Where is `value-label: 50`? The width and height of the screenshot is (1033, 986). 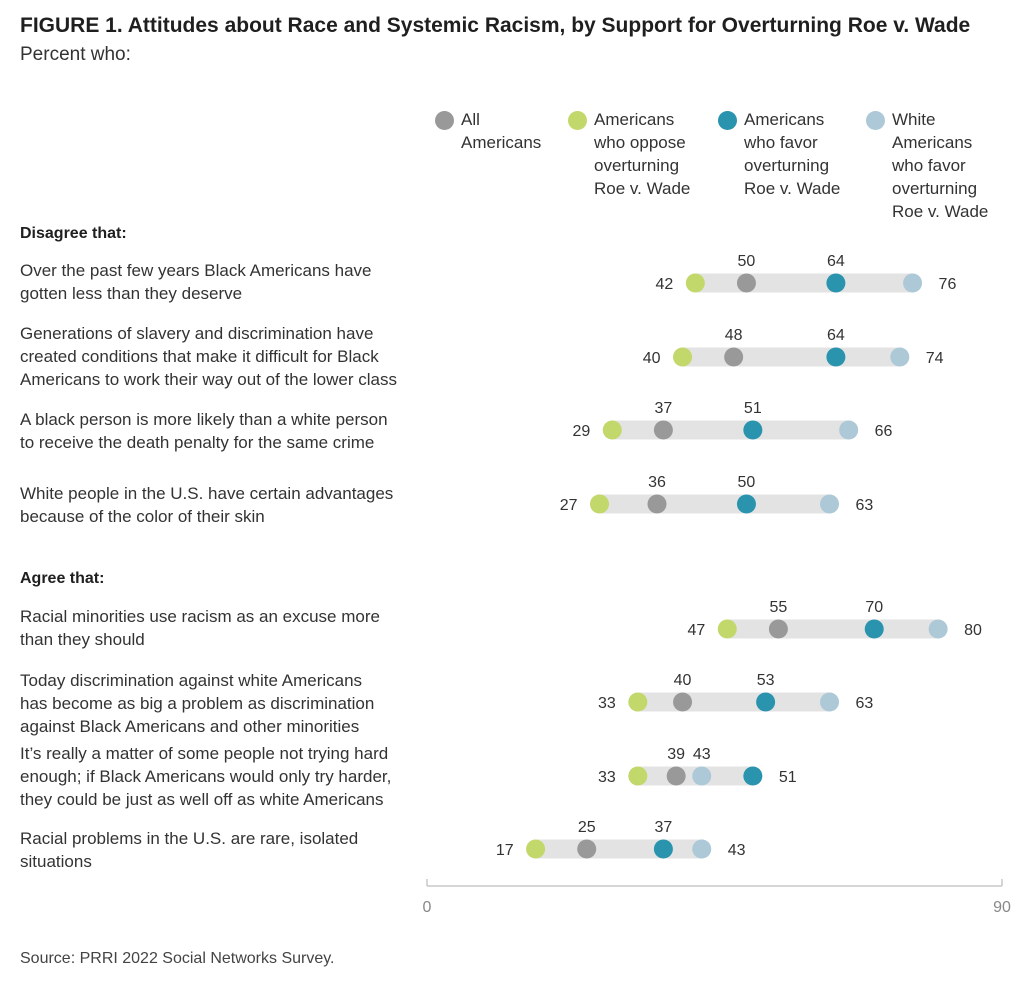
value-label: 50 is located at coordinates (747, 482).